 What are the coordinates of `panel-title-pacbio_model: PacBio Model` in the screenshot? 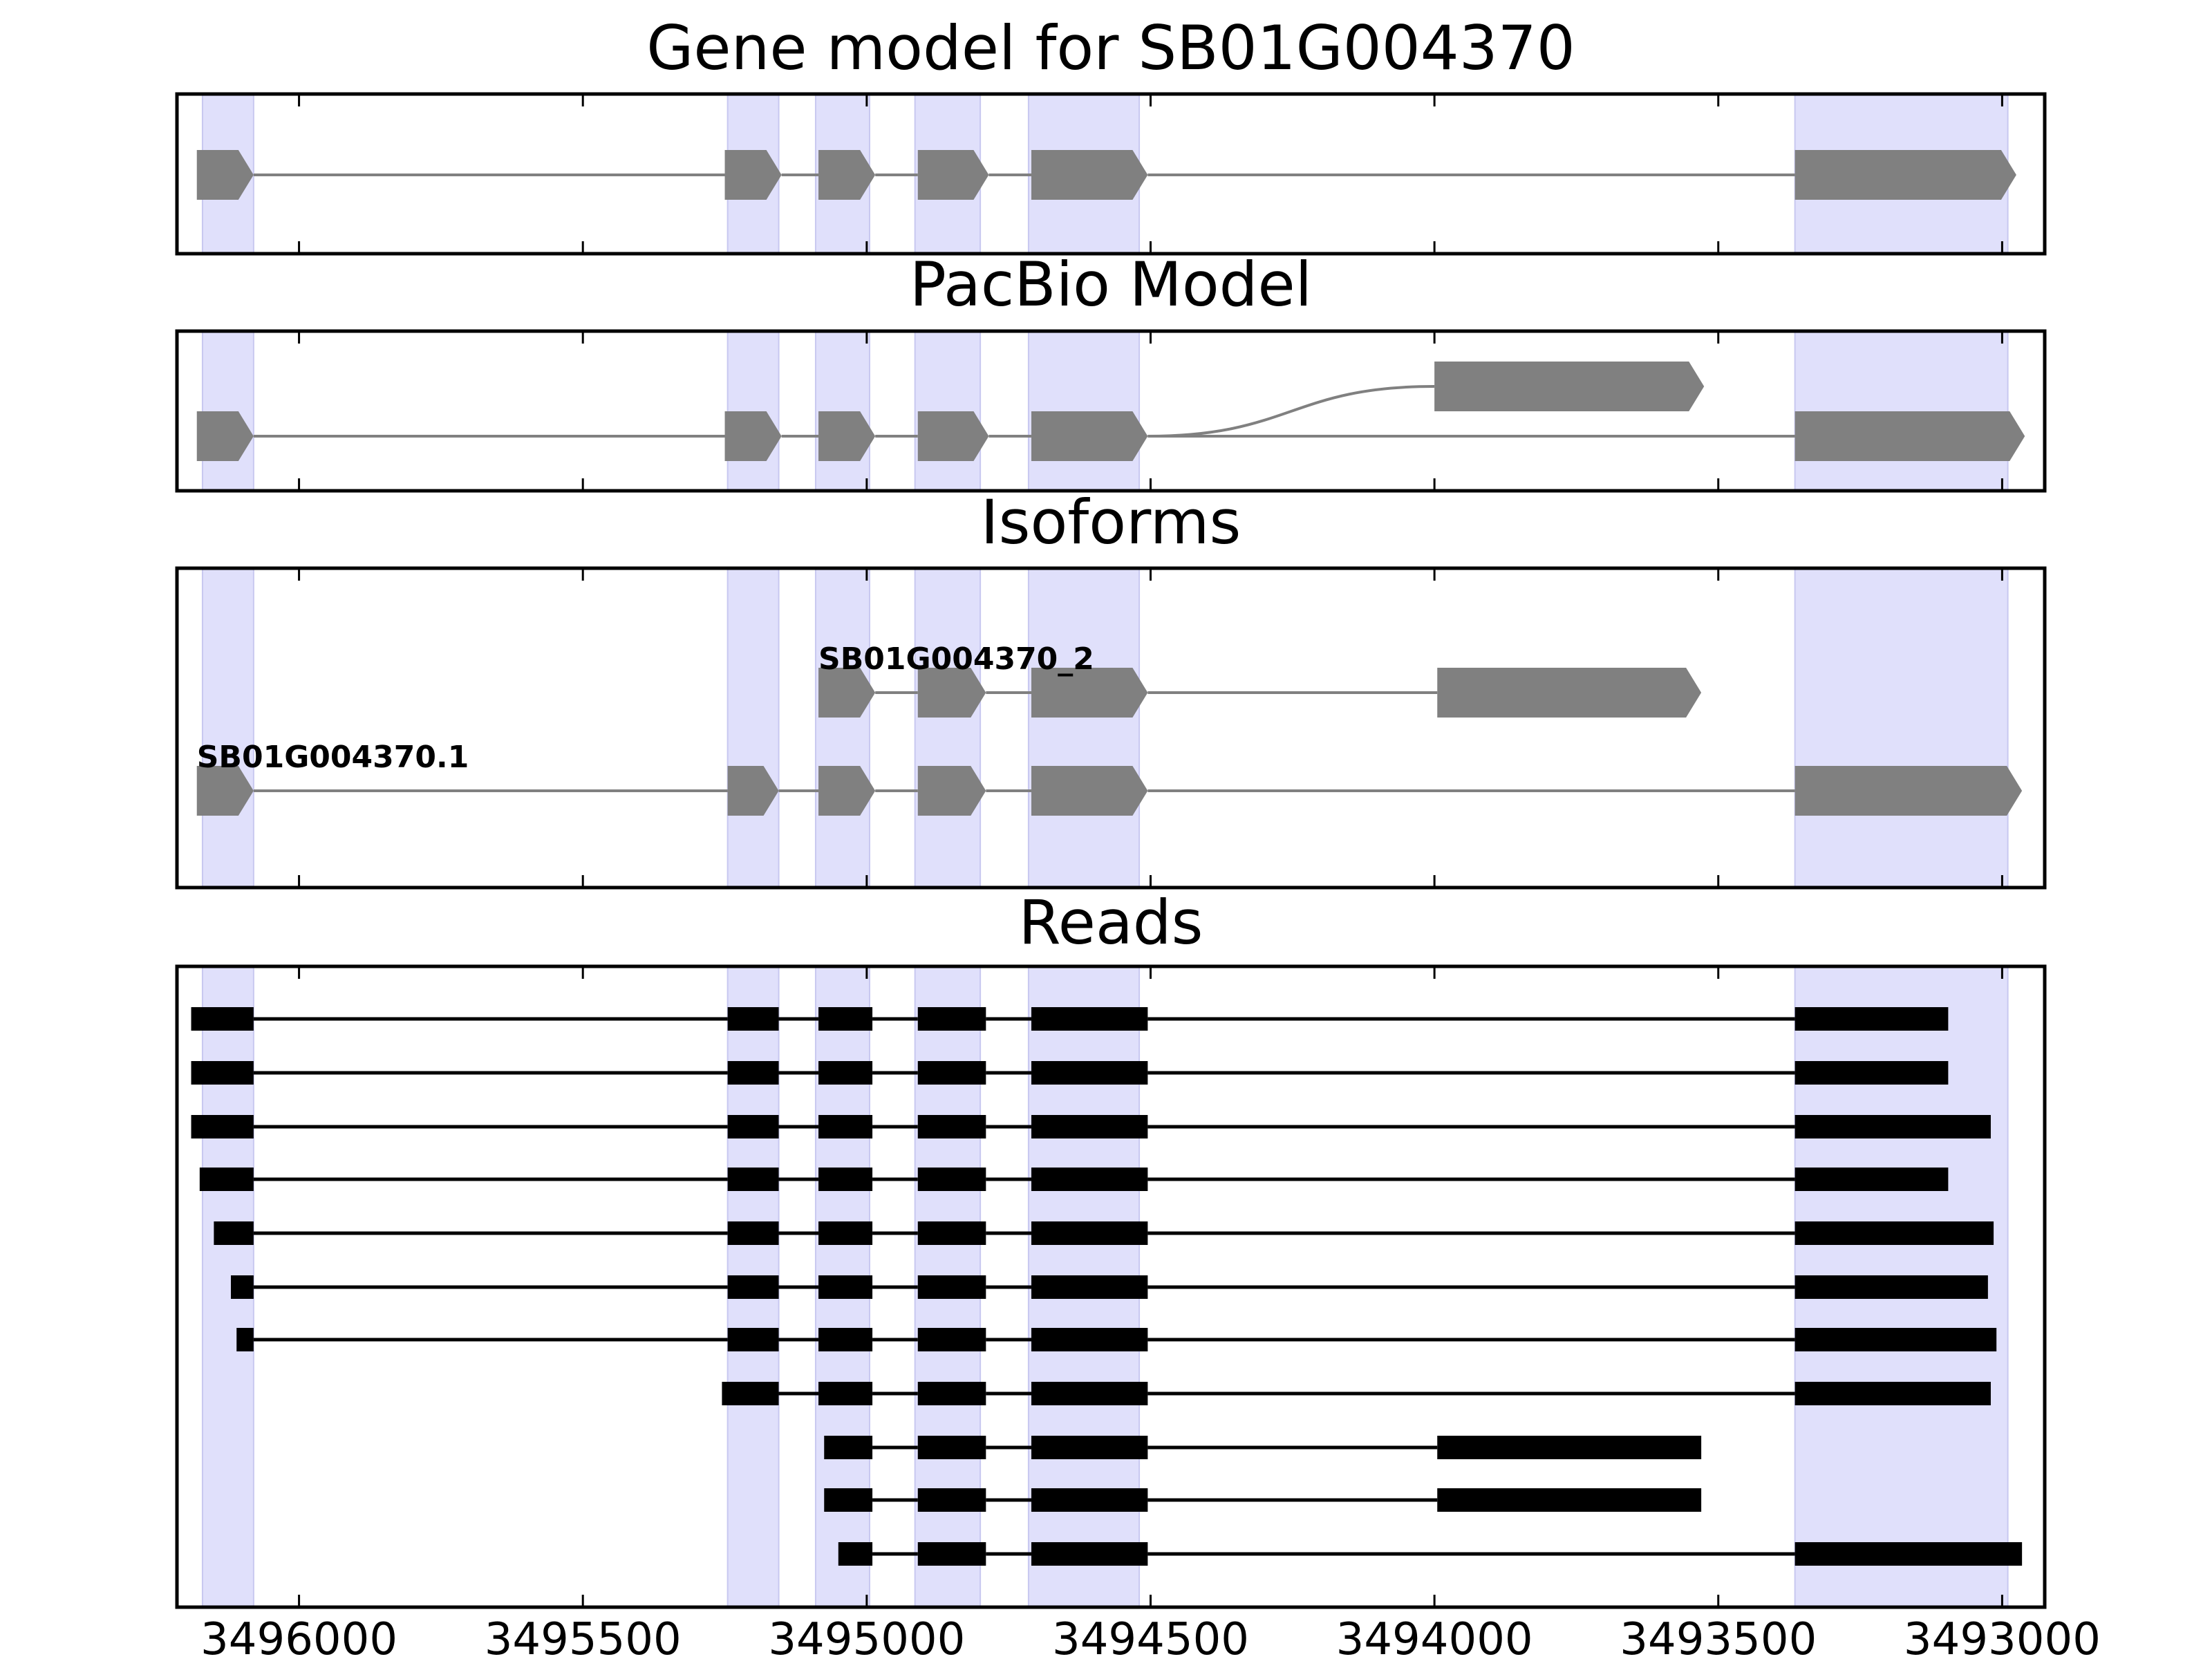 It's located at (1111, 284).